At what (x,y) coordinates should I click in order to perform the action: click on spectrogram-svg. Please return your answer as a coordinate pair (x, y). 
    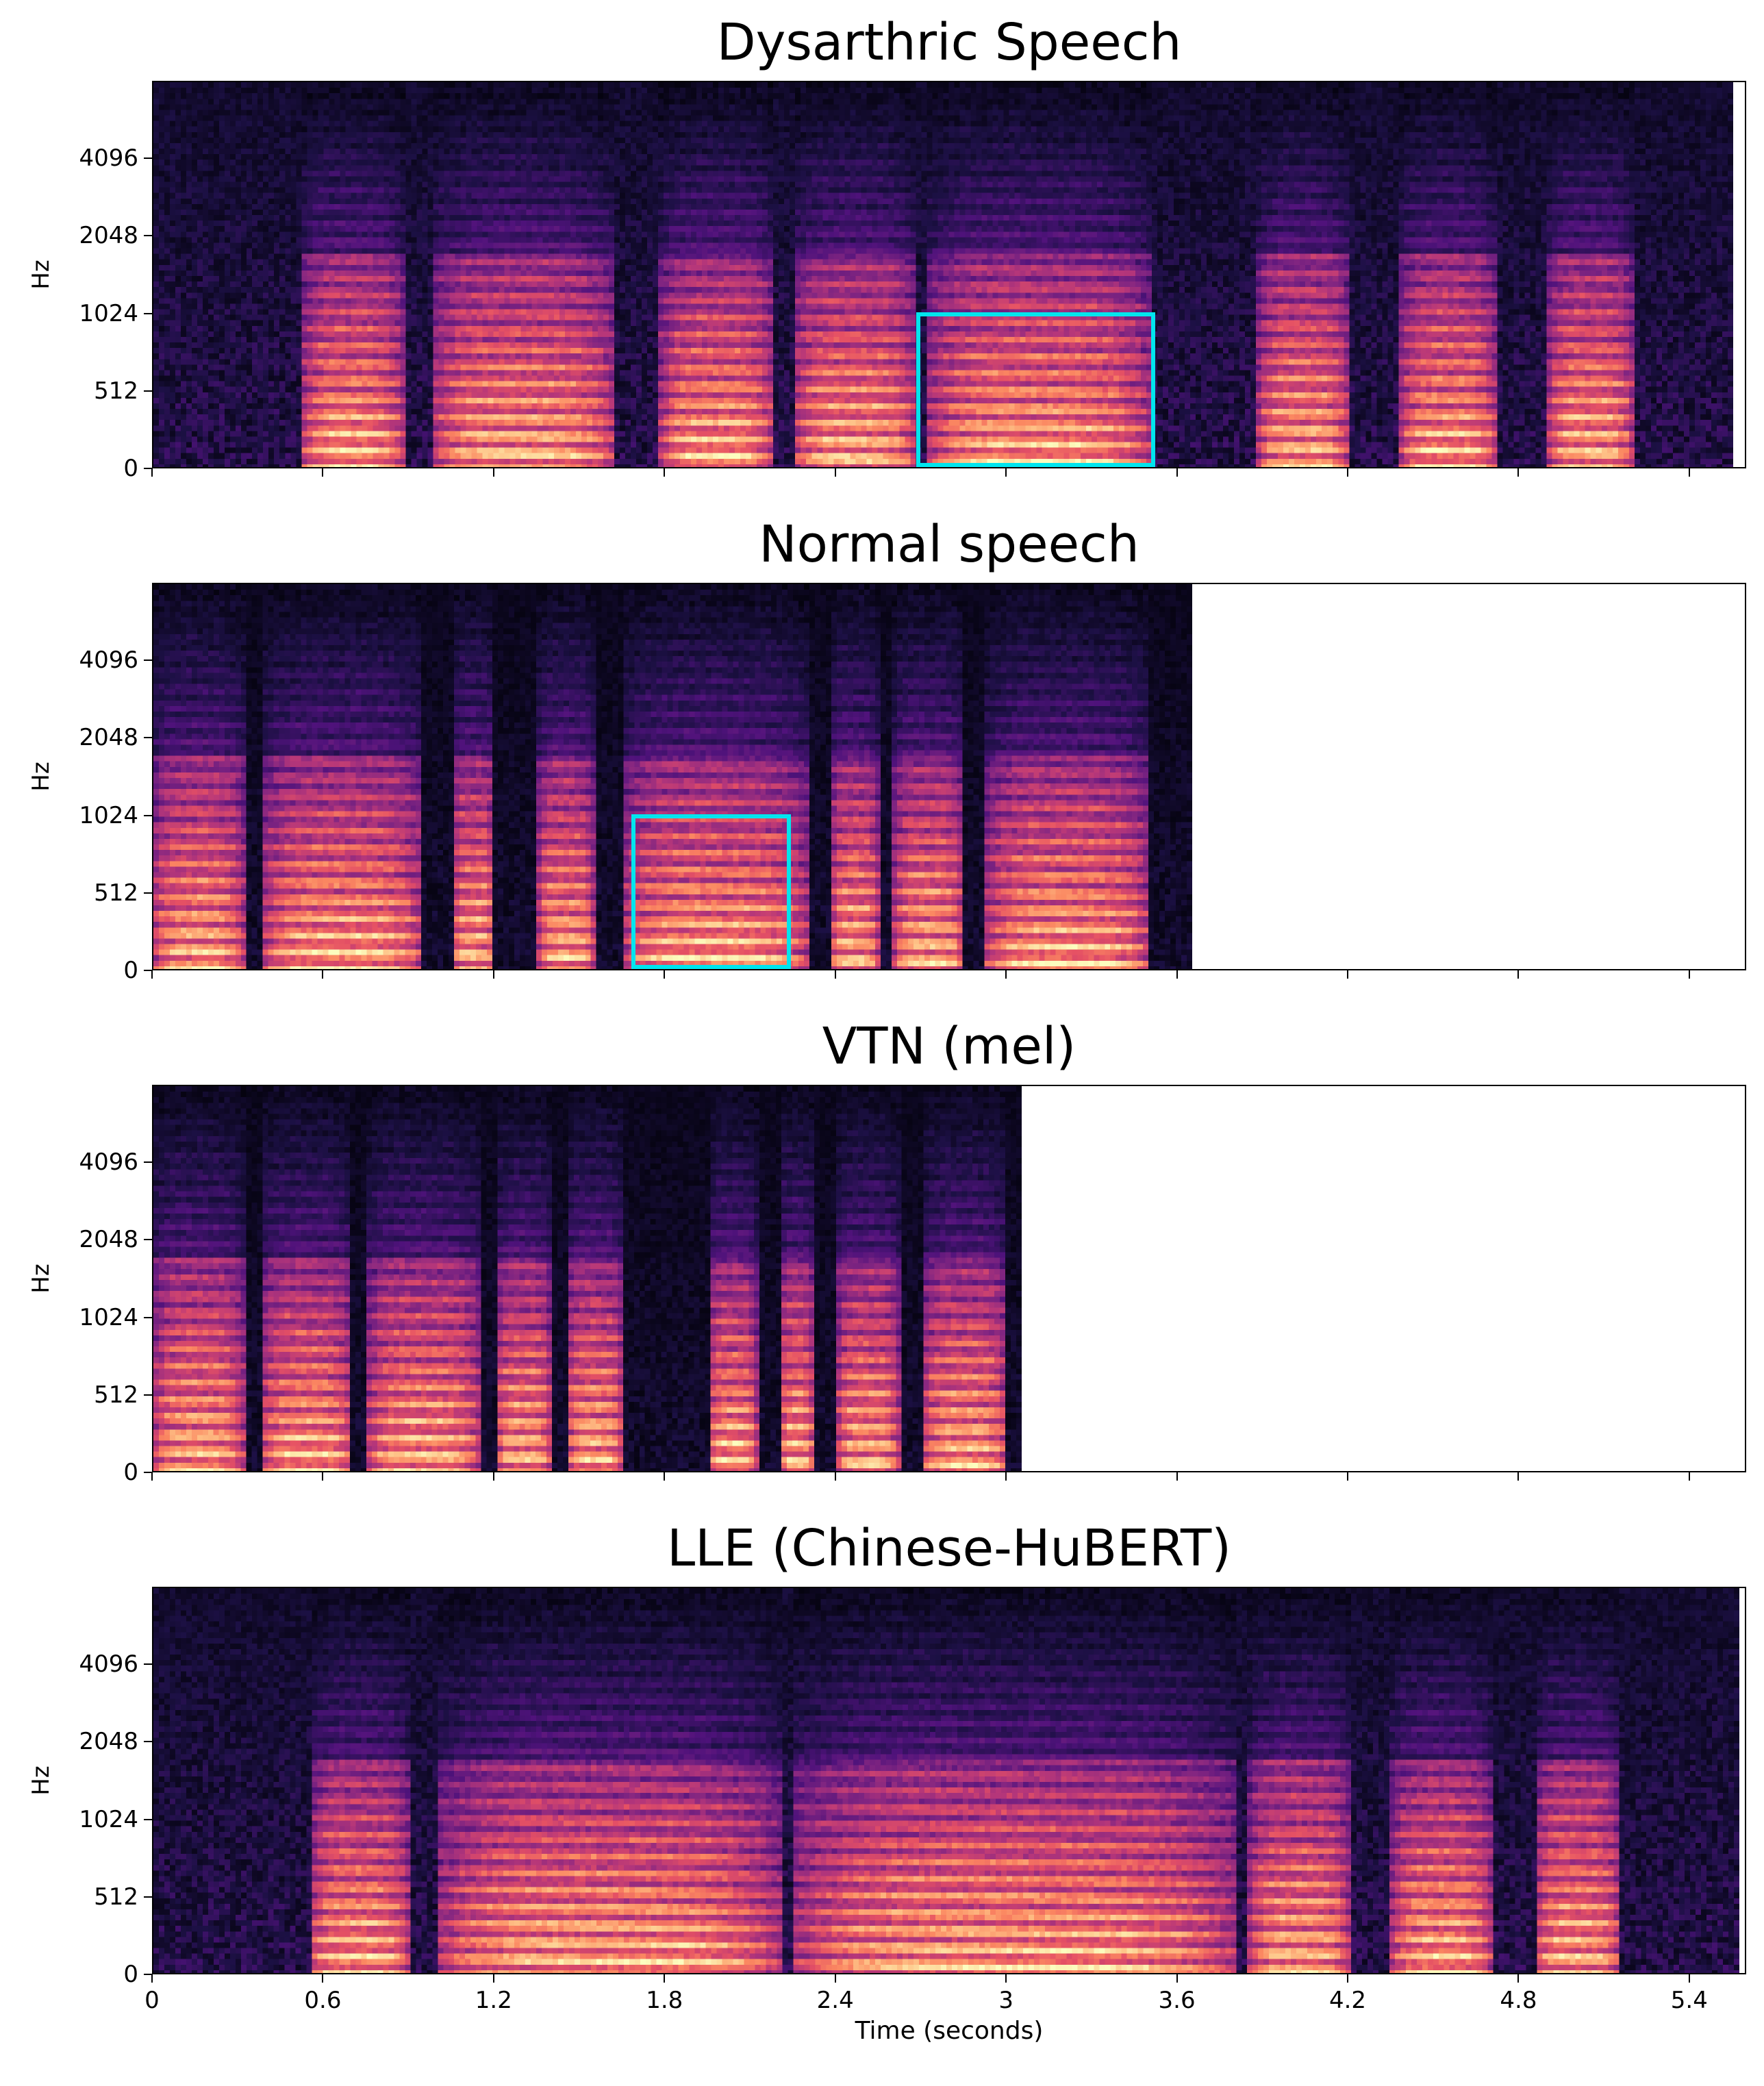
    Looking at the image, I should click on (587, 1278).